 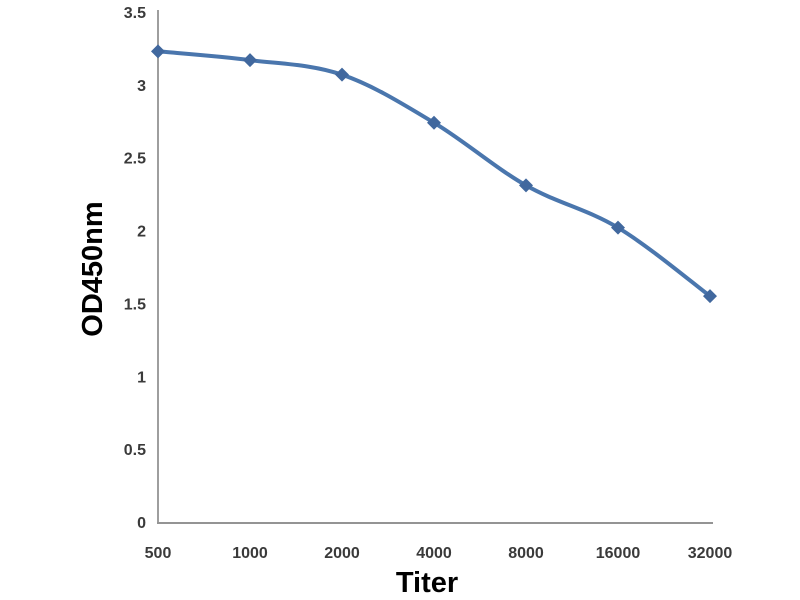 I want to click on x-tick-label: 1000, so click(x=250, y=553).